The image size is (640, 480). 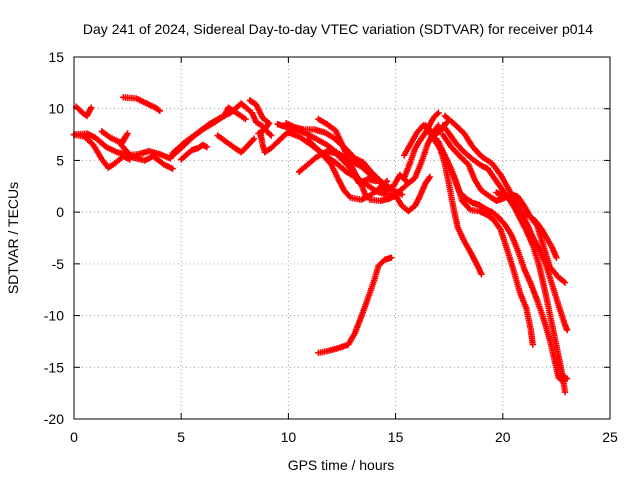 I want to click on series-arc-g, so click(x=211, y=128).